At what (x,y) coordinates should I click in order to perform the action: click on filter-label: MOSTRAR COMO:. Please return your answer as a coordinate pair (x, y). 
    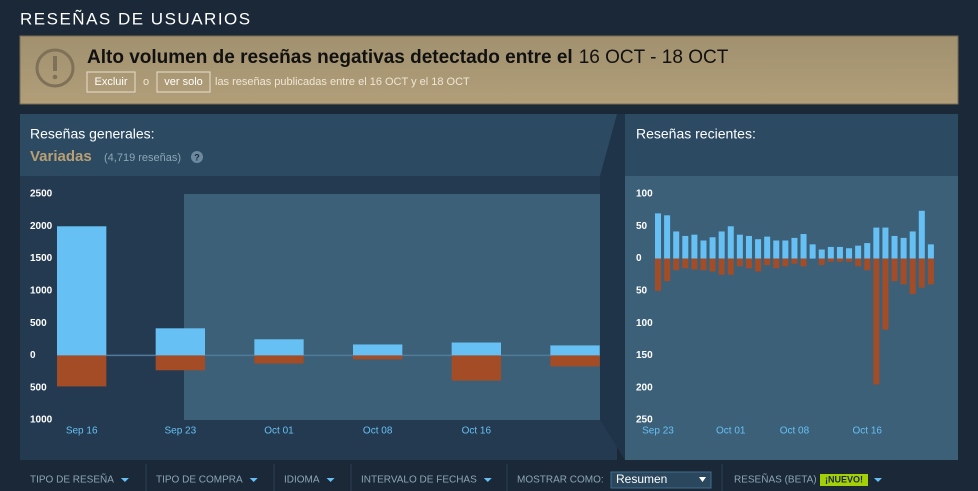
    Looking at the image, I should click on (560, 480).